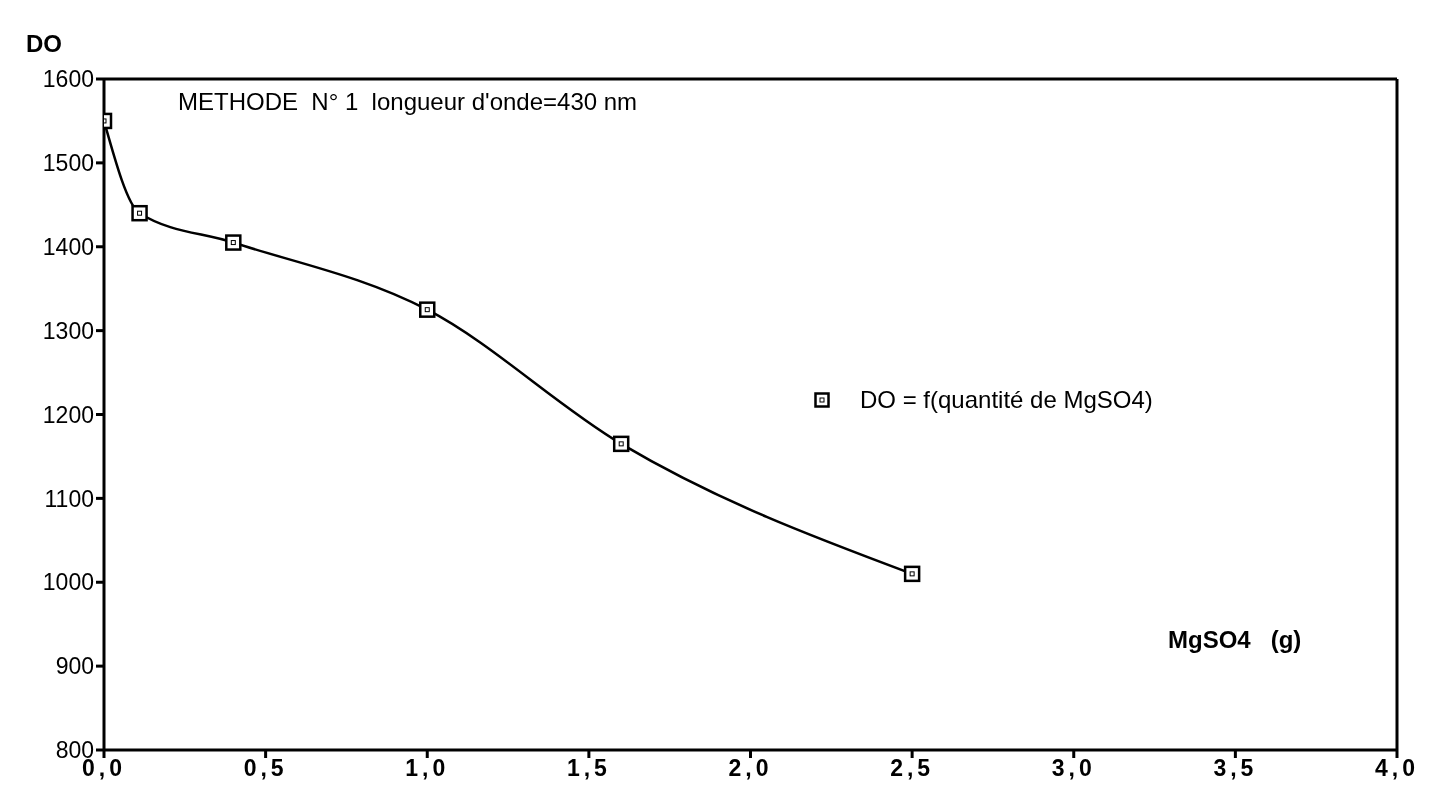  Describe the element at coordinates (265, 768) in the screenshot. I see `x-tick-label: 0,5` at that location.